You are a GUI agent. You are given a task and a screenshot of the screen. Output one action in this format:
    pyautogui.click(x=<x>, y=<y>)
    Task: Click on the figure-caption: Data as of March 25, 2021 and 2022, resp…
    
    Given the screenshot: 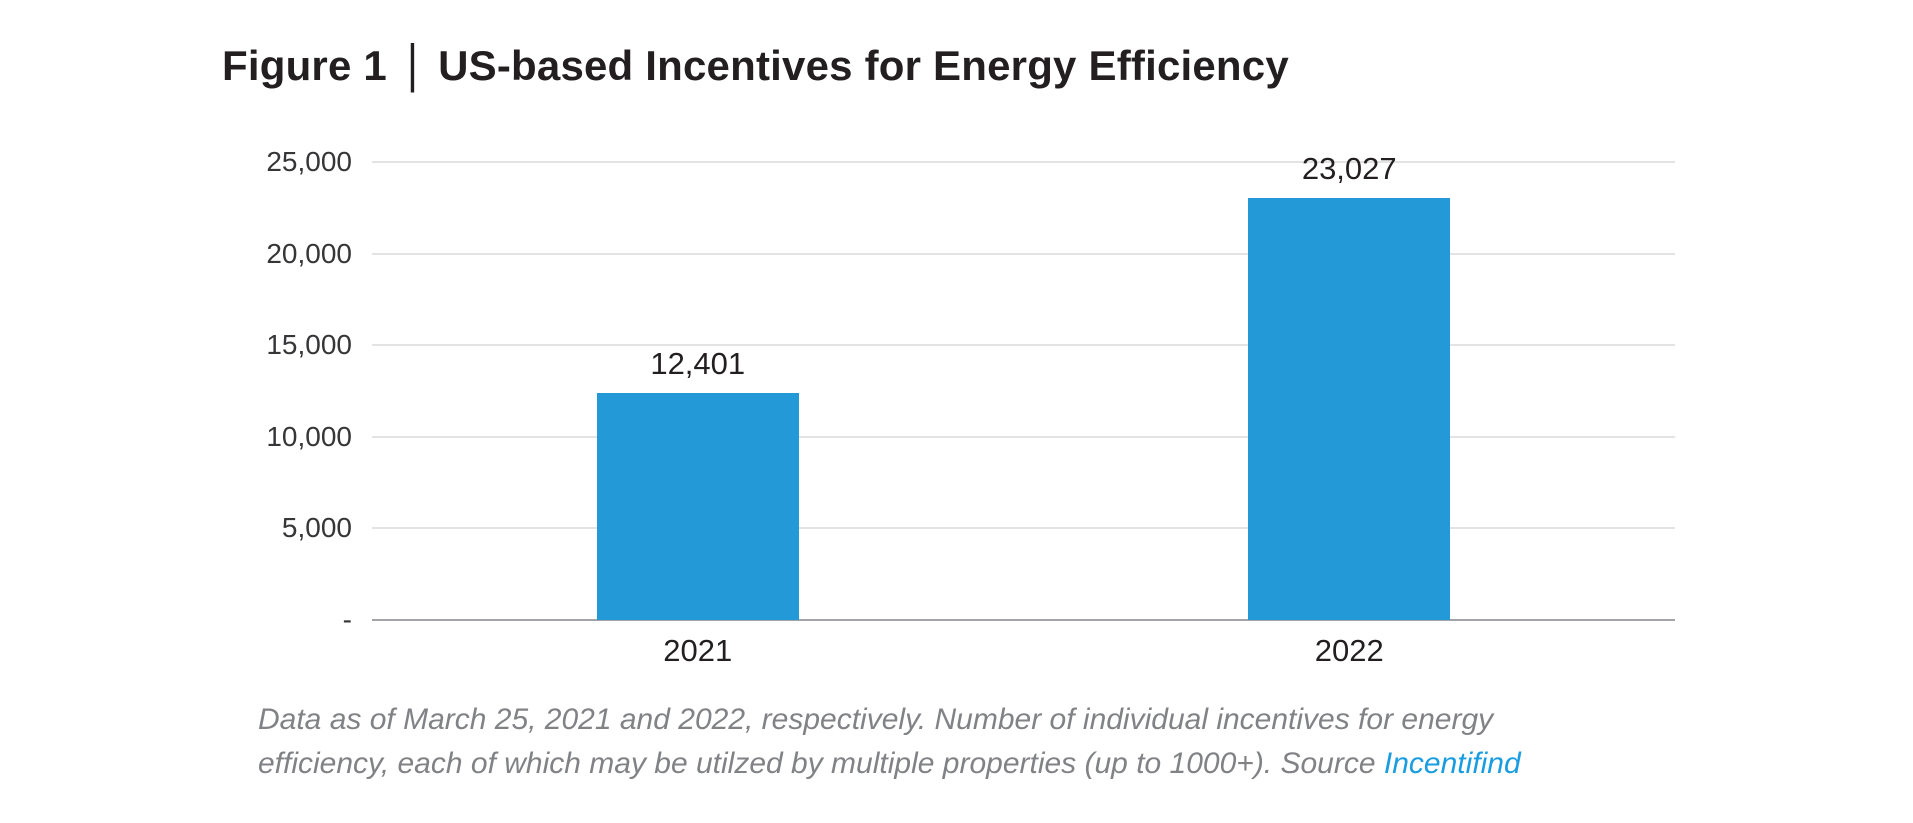 What is the action you would take?
    pyautogui.click(x=998, y=742)
    